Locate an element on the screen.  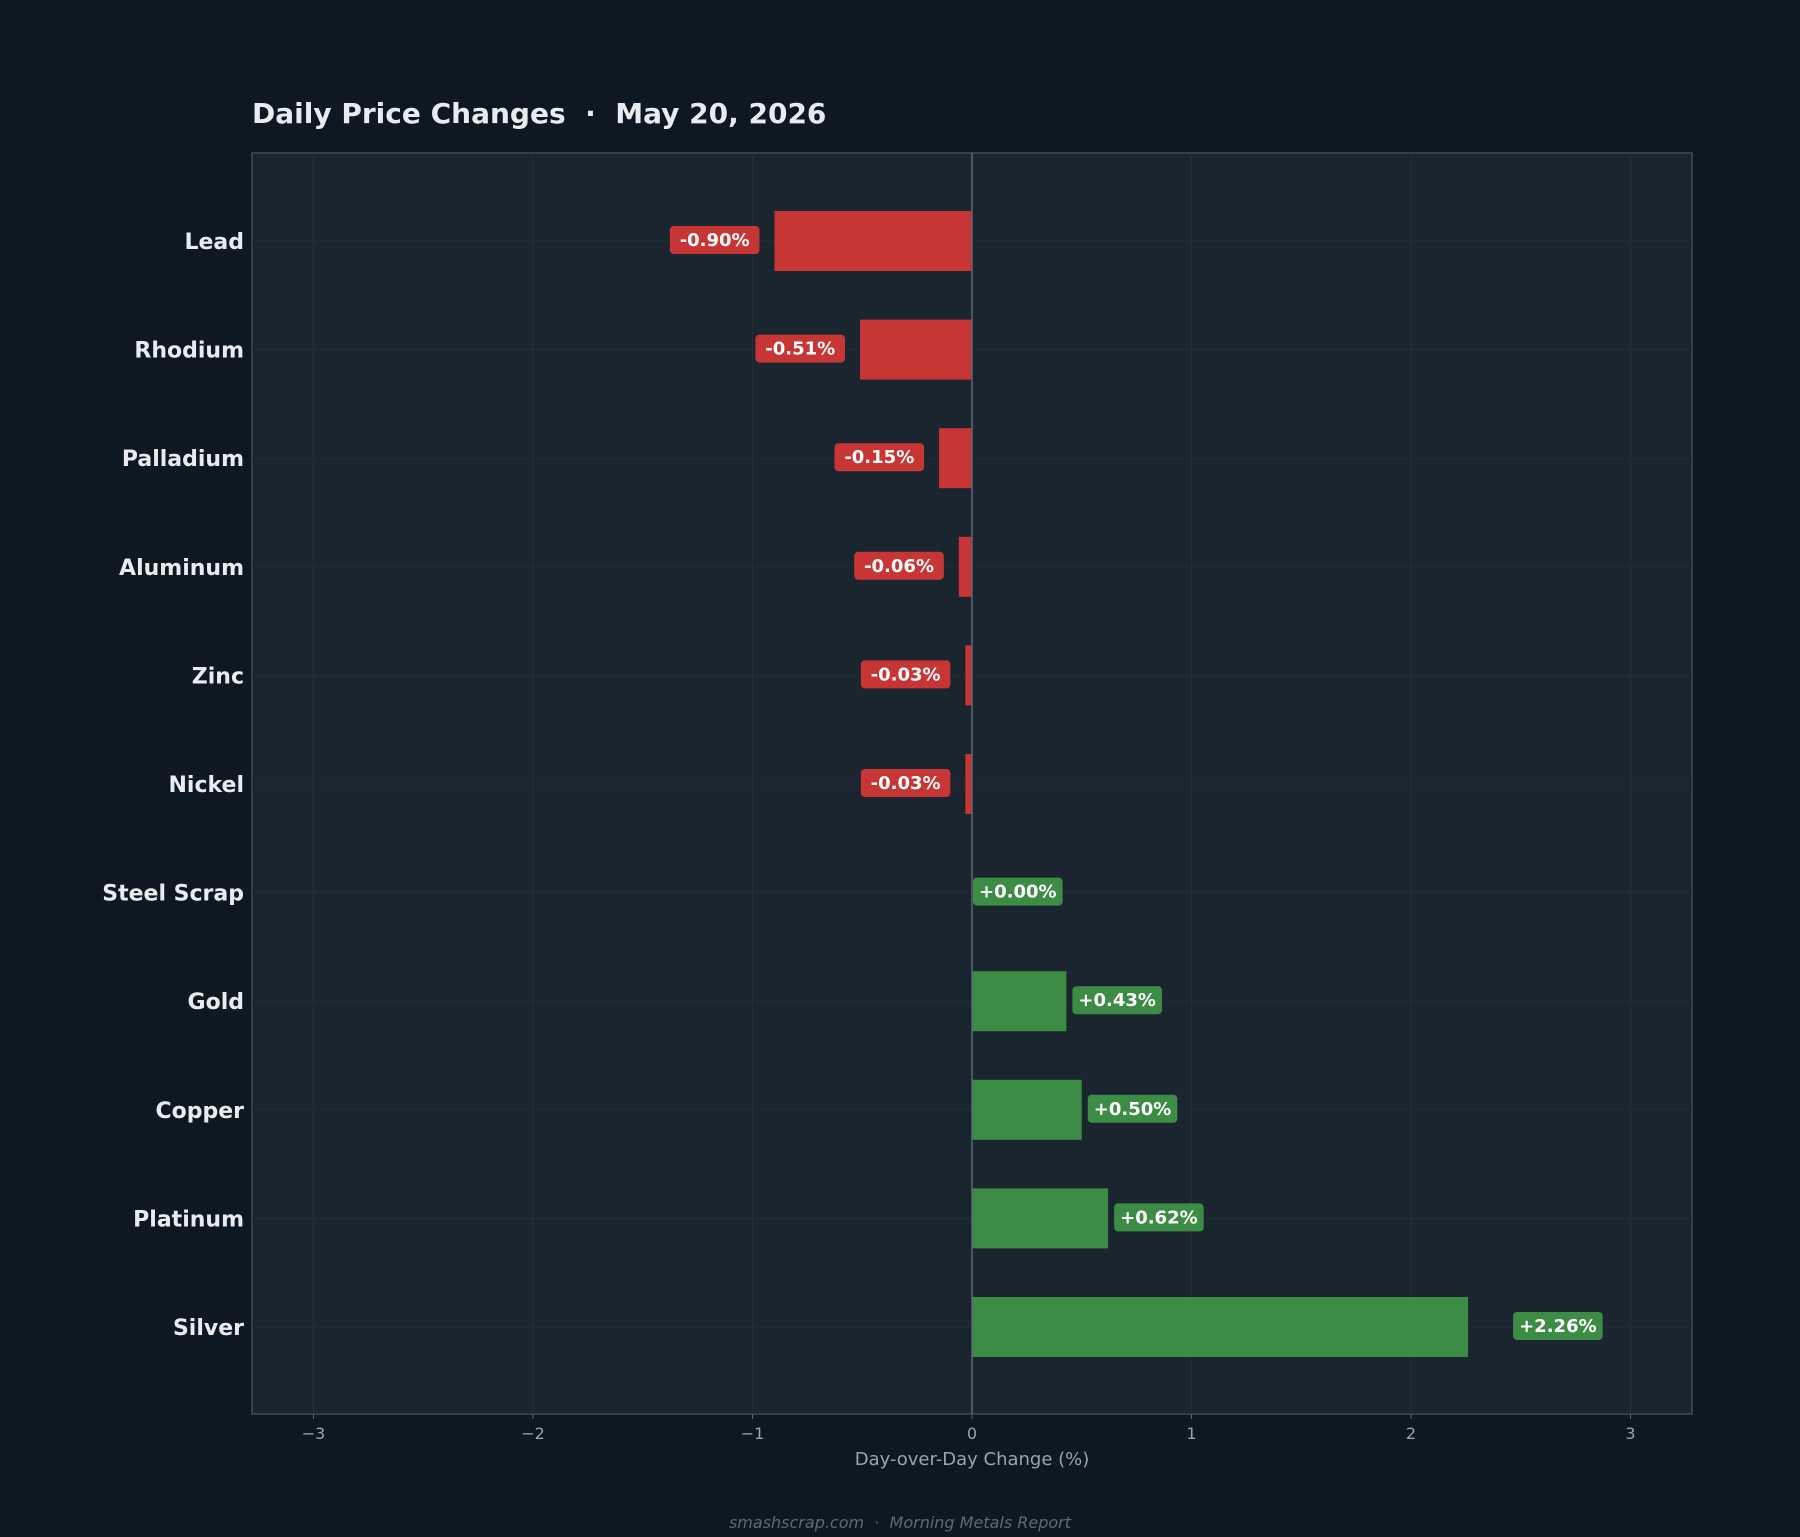
x-tick-label: 1 is located at coordinates (1191, 1433).